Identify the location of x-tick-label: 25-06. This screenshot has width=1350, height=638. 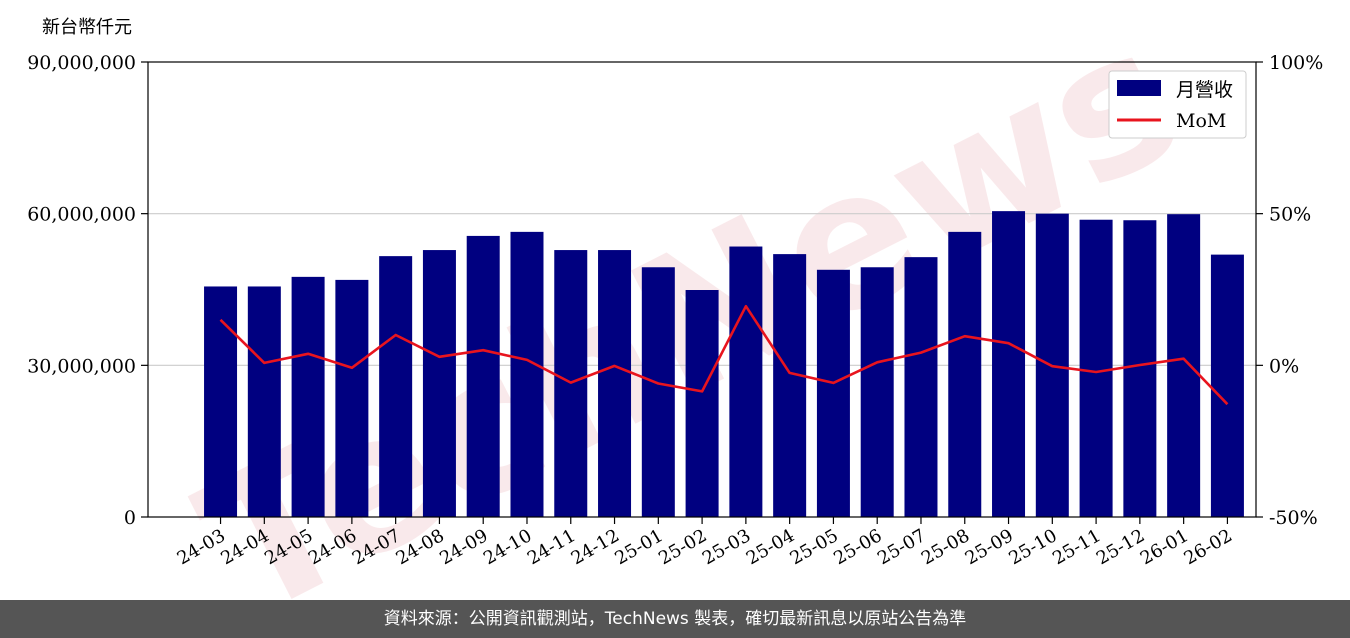
(857, 547).